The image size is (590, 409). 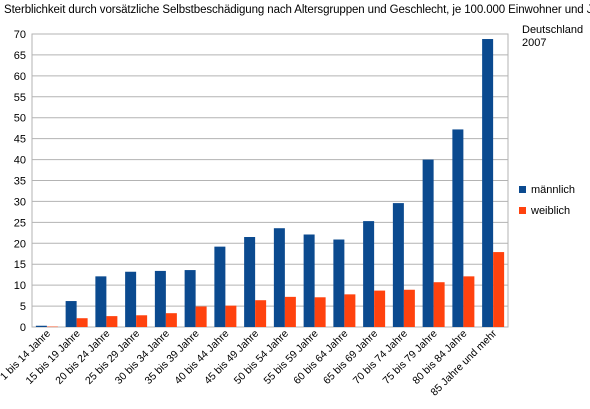 What do you see at coordinates (534, 43) in the screenshot?
I see `subtitle-line-year: 2007` at bounding box center [534, 43].